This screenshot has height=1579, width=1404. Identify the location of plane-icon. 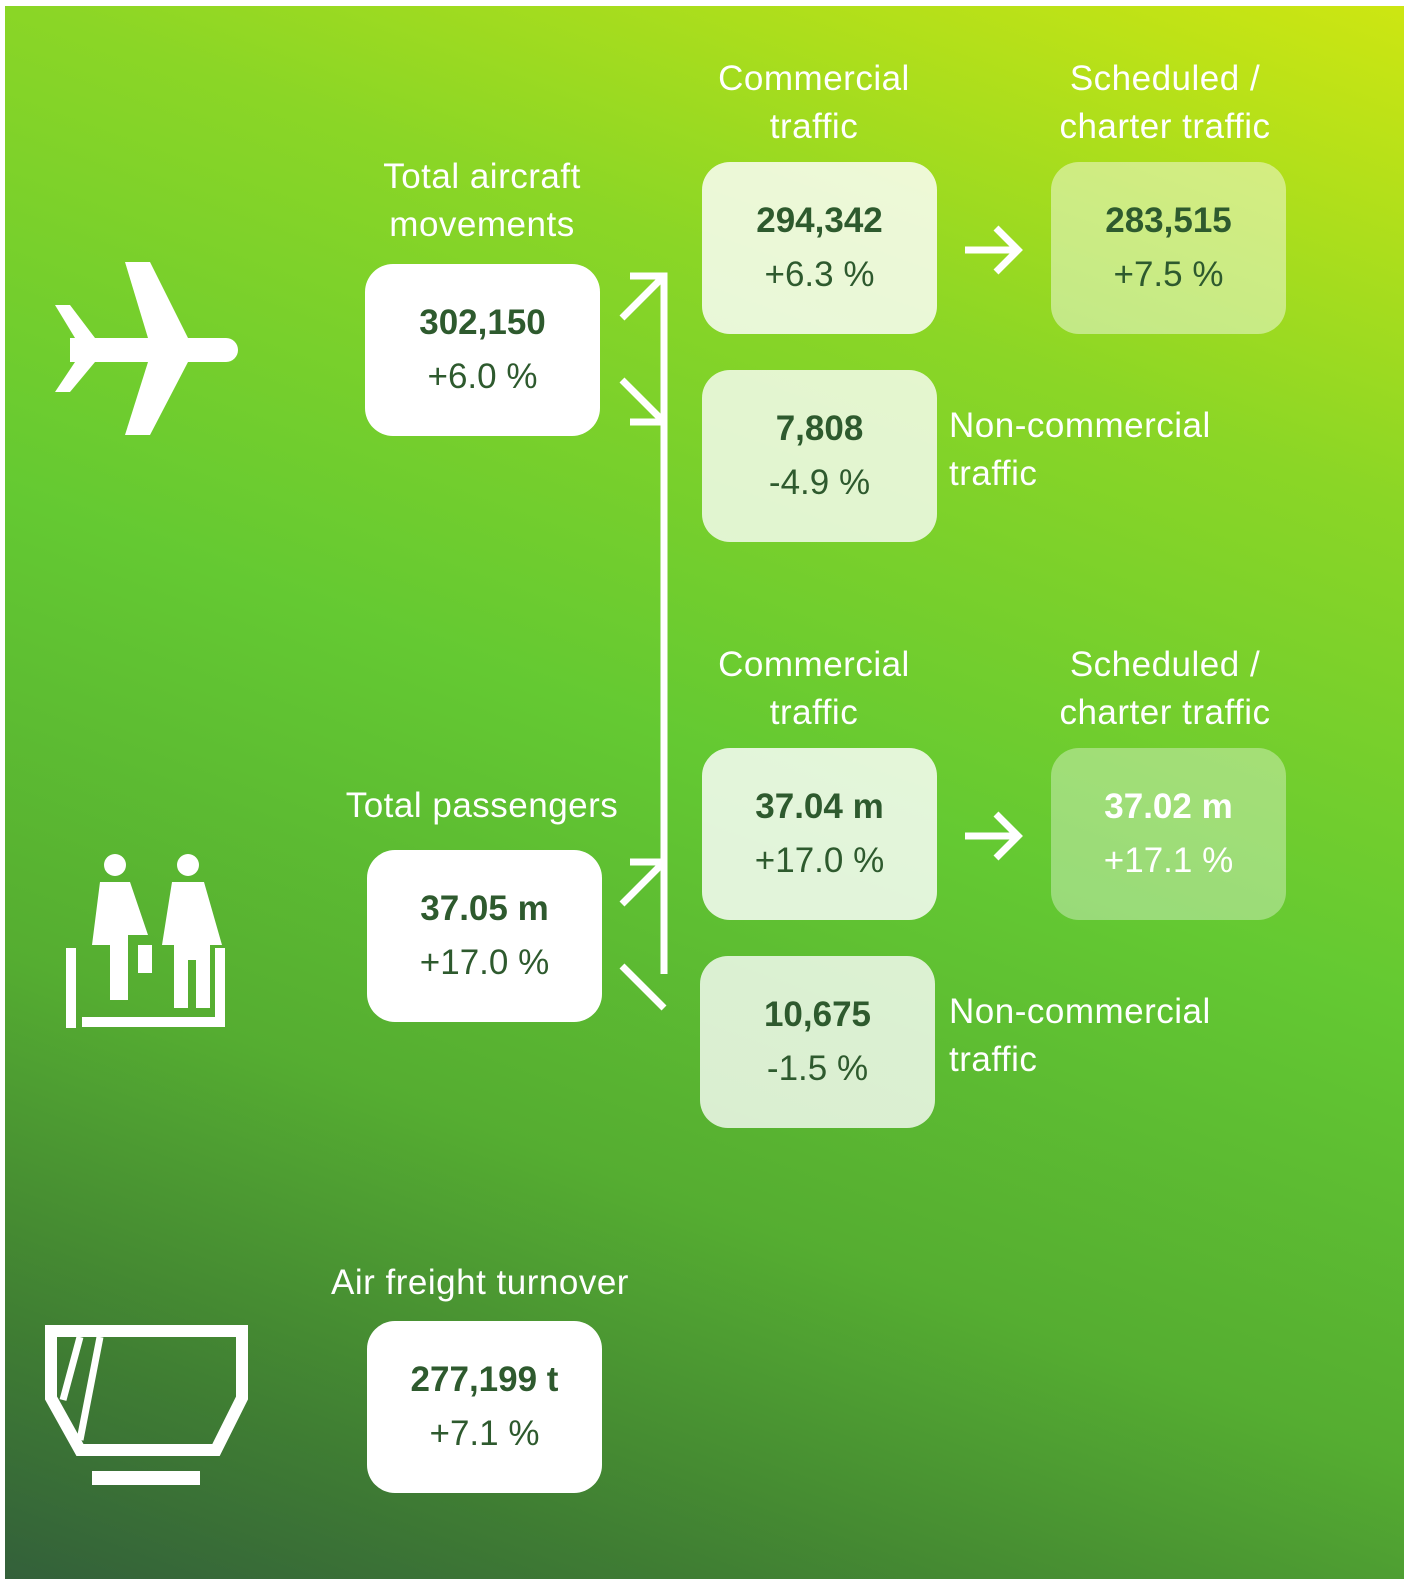
(146, 348).